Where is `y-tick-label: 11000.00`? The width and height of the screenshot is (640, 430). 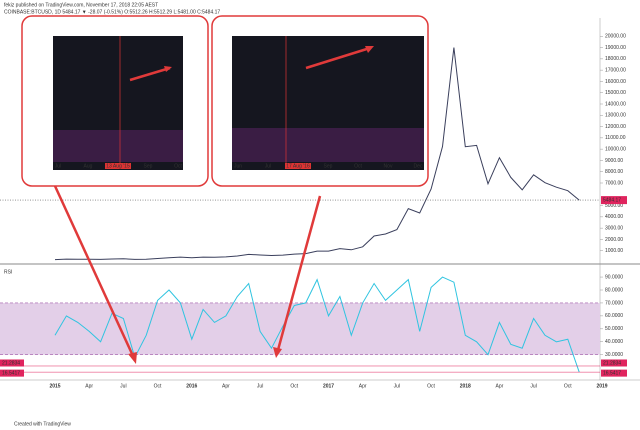
y-tick-label: 11000.00 is located at coordinates (615, 138).